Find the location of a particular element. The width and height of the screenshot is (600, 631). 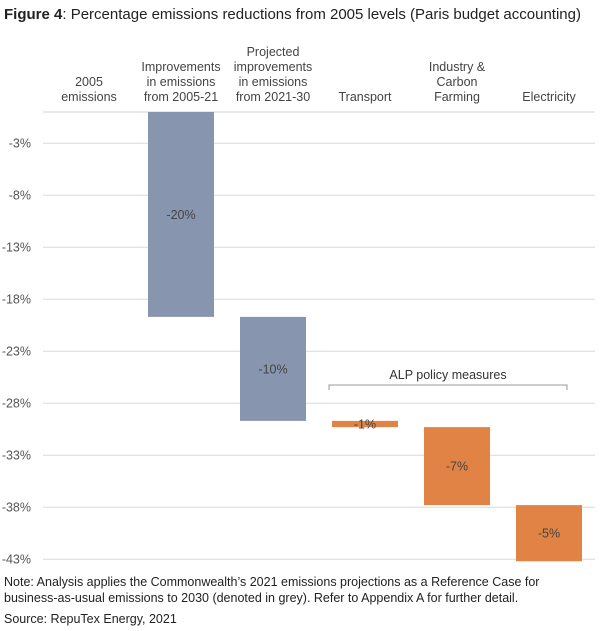

y-tick-label: -13% is located at coordinates (16, 248).